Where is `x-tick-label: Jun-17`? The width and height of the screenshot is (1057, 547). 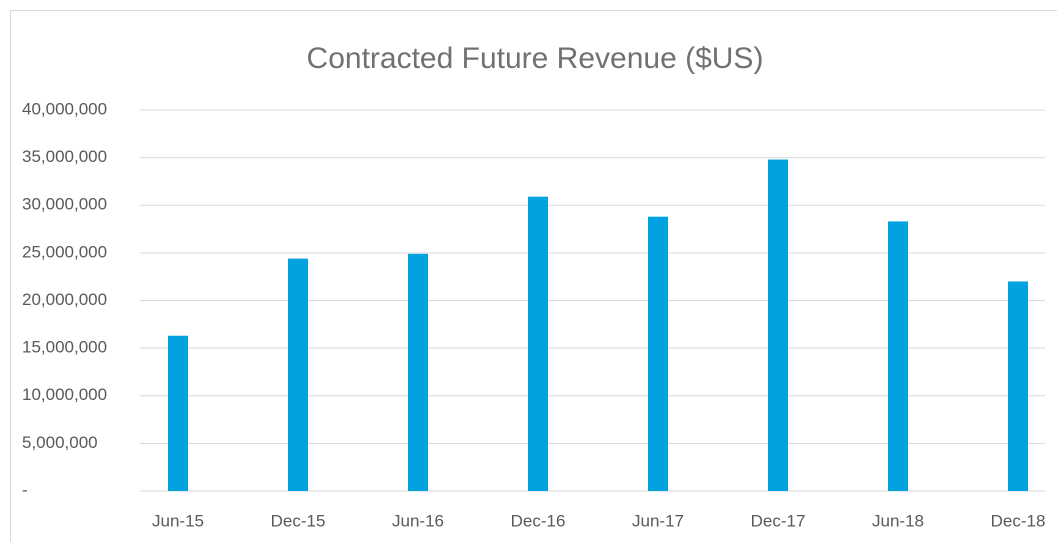
x-tick-label: Jun-17 is located at coordinates (658, 520).